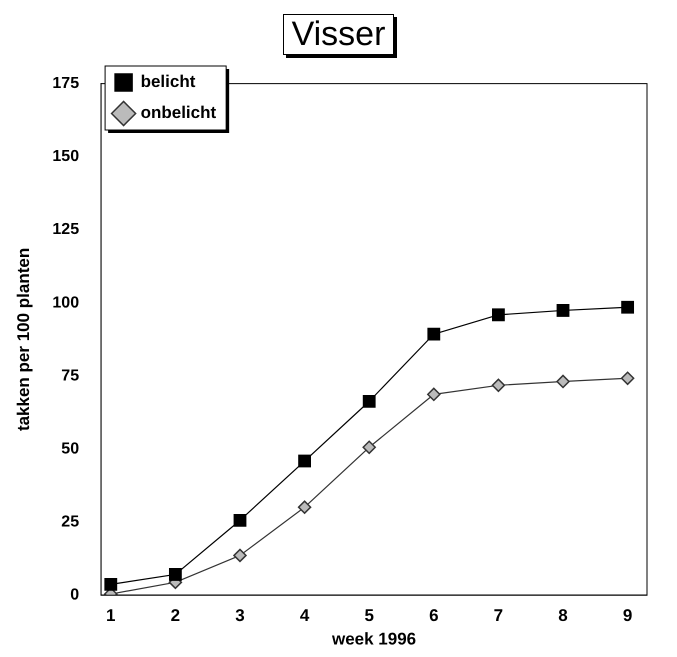 The width and height of the screenshot is (677, 657). What do you see at coordinates (305, 616) in the screenshot?
I see `x-tick-label: 4` at bounding box center [305, 616].